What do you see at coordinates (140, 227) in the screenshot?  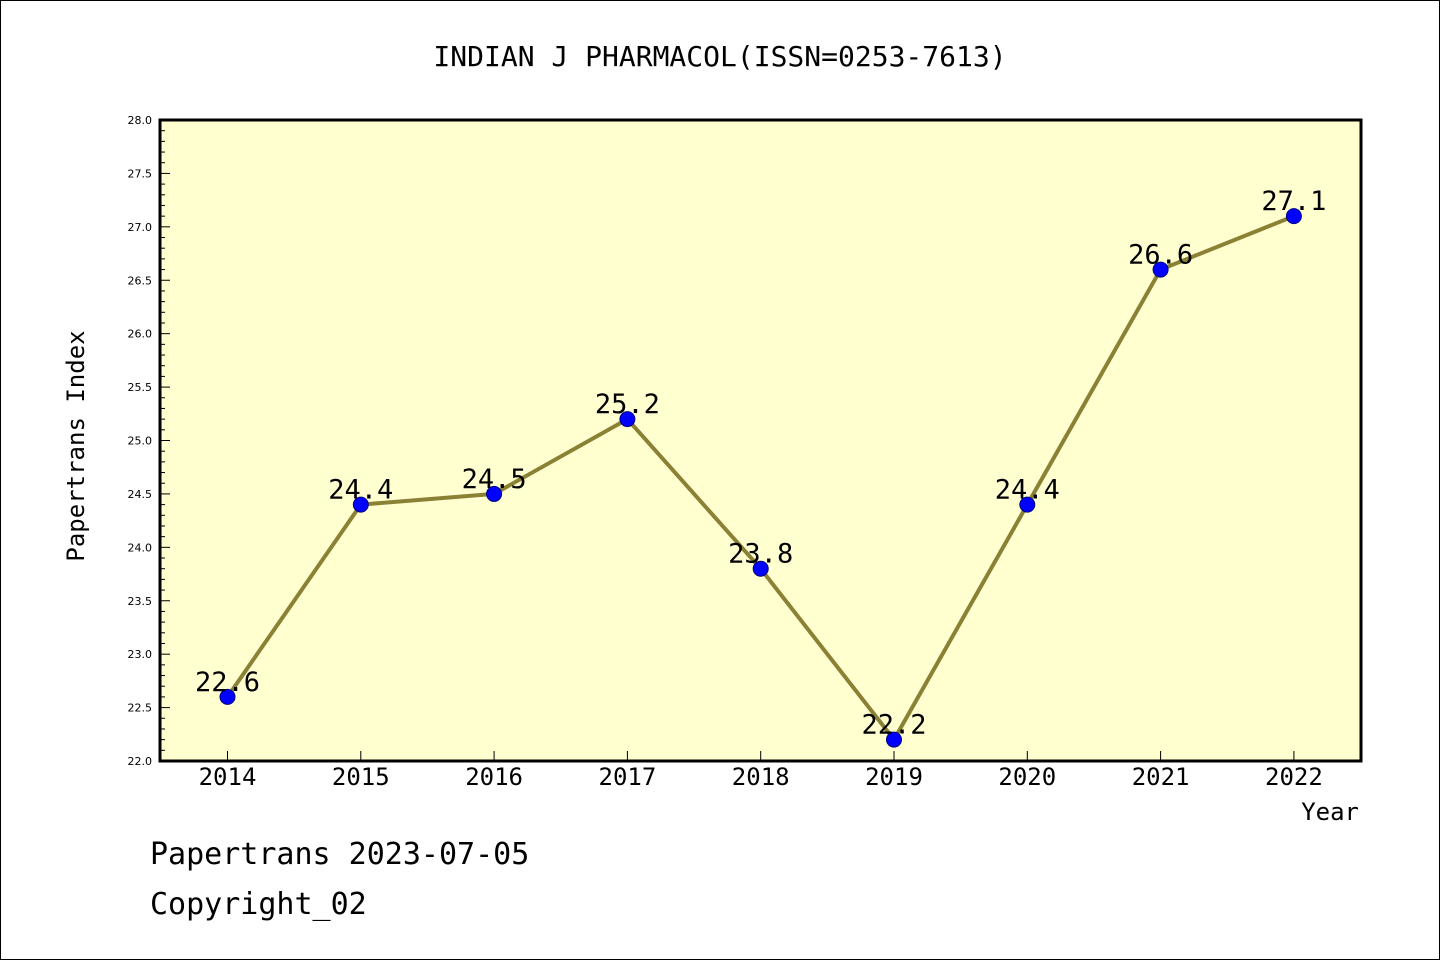 I see `y-tick-label: 27.0` at bounding box center [140, 227].